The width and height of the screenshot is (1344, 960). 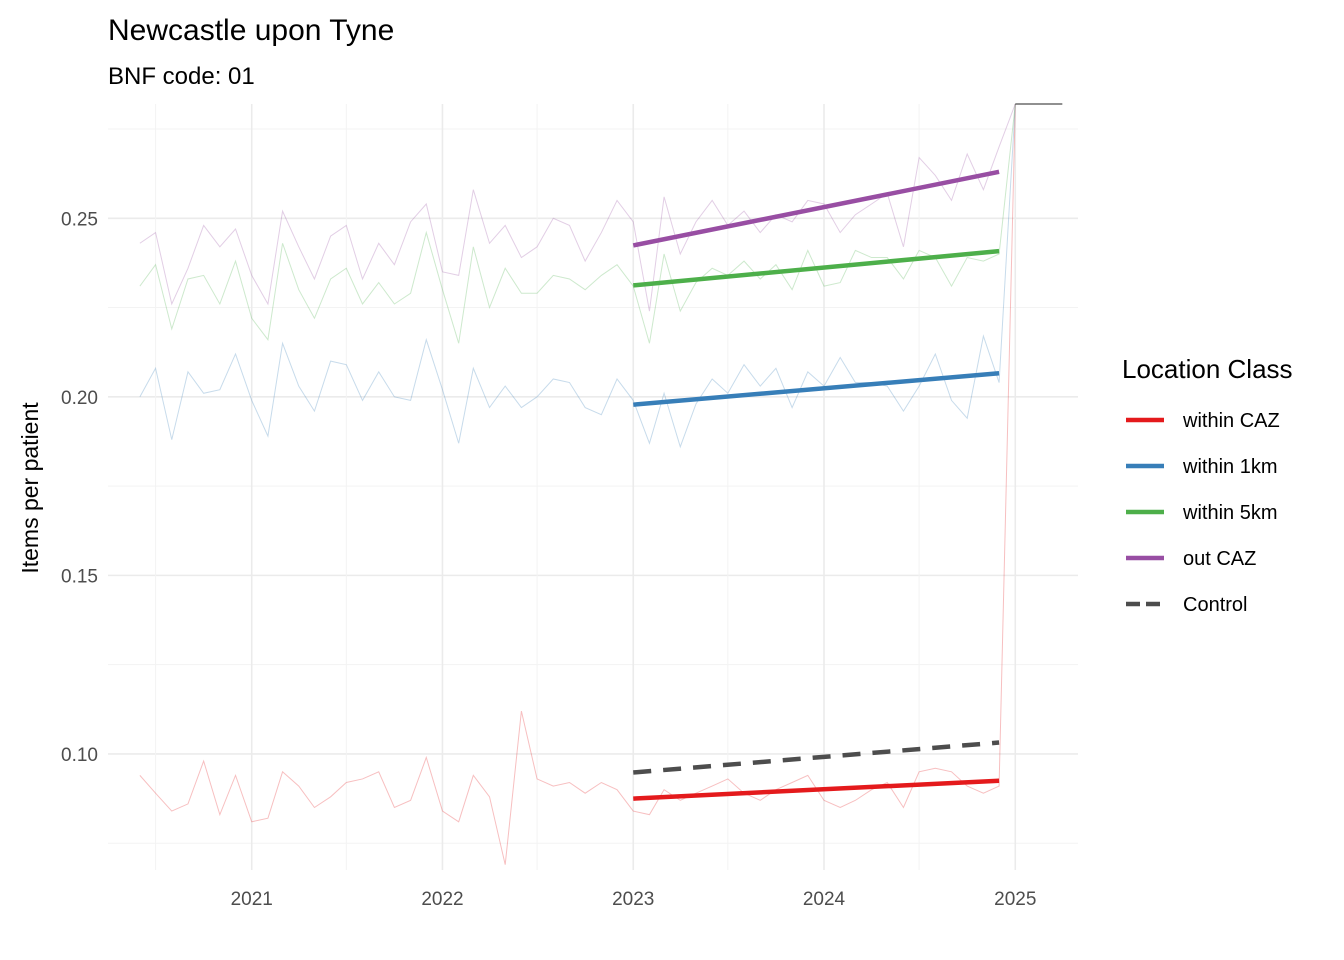 What do you see at coordinates (30, 488) in the screenshot?
I see `y-axis-title: Items per patient` at bounding box center [30, 488].